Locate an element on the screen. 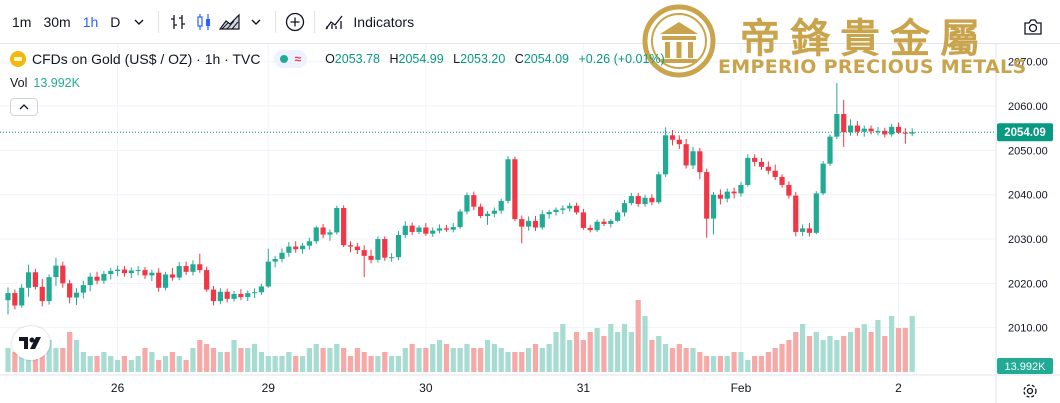 The image size is (1060, 403). indicators-icon is located at coordinates (334, 22).